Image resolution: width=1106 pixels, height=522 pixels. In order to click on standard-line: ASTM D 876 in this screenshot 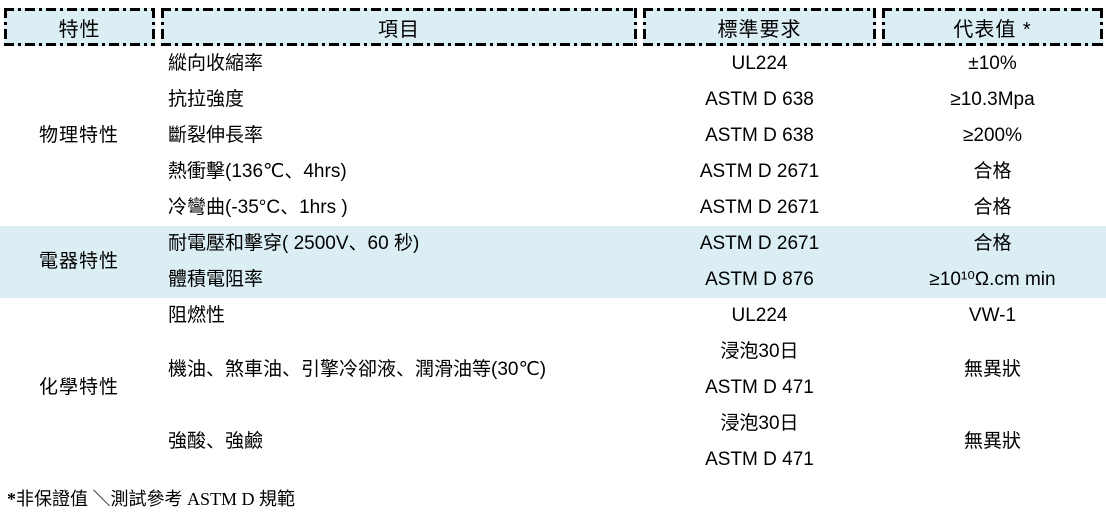, I will do `click(759, 280)`.